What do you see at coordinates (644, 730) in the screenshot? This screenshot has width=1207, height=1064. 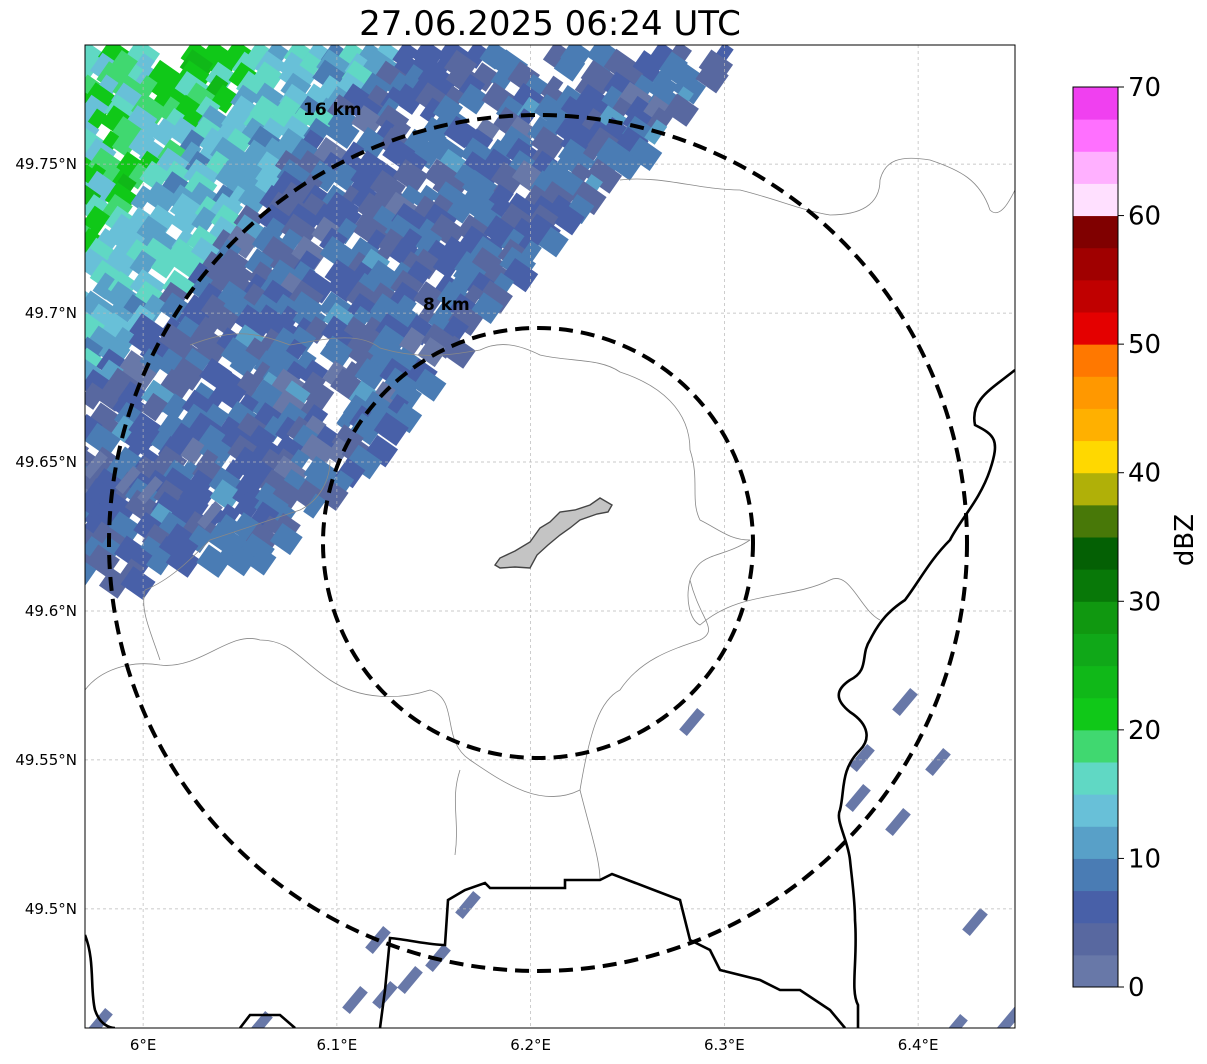 I see `regional-border-south` at bounding box center [644, 730].